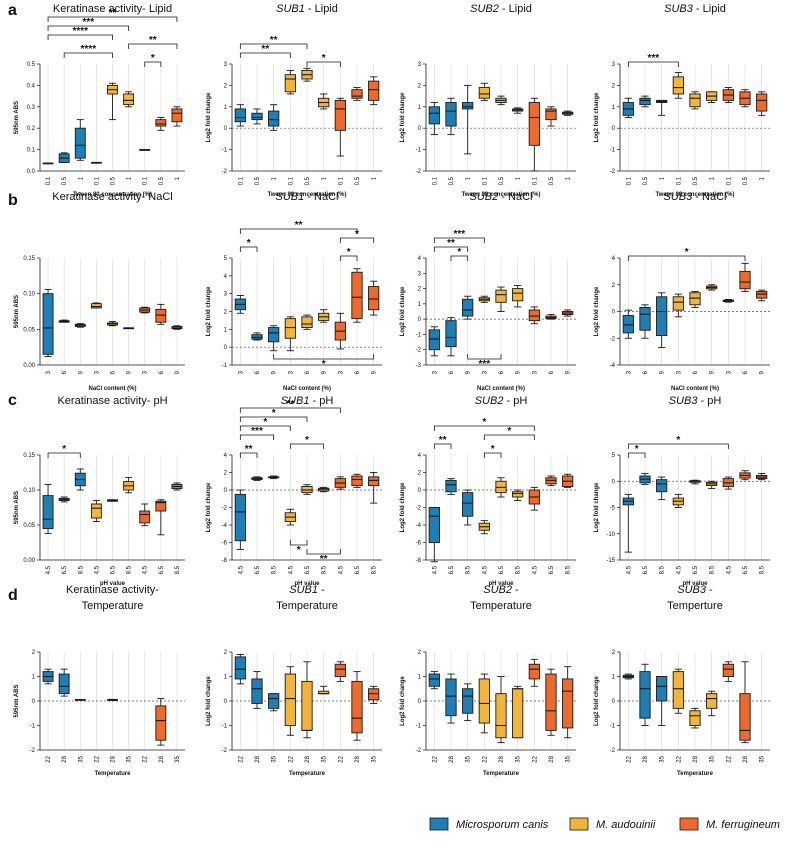 The height and width of the screenshot is (855, 800). What do you see at coordinates (695, 590) in the screenshot?
I see `panel-title: SUB3 -` at bounding box center [695, 590].